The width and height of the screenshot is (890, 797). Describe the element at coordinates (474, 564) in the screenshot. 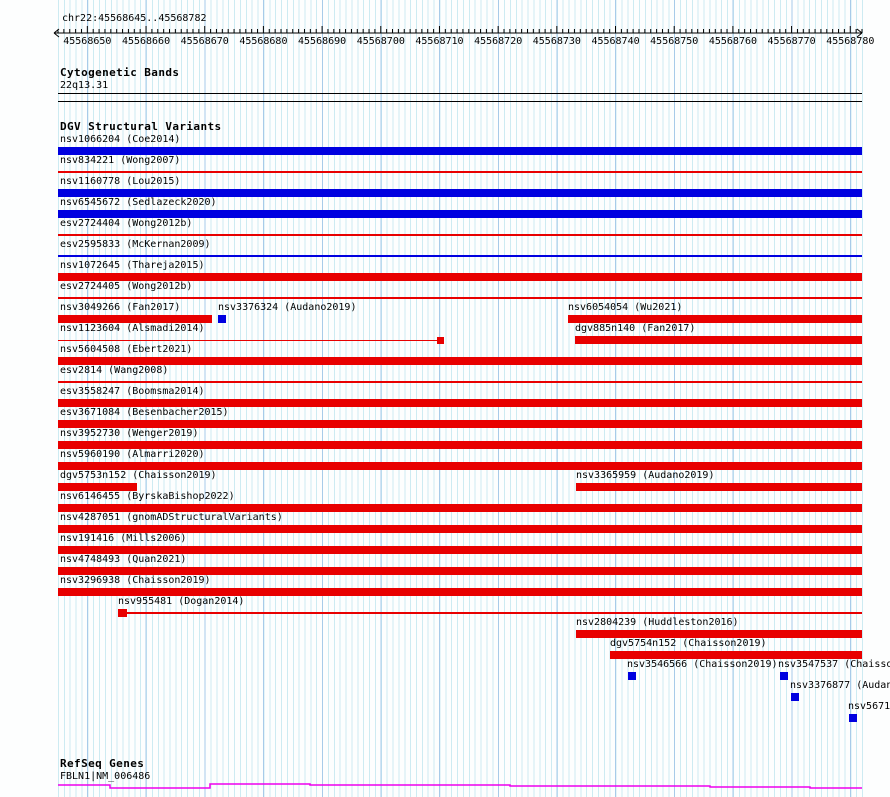

I see `variant-row: nsv4748493 (Quan2021)` at that location.